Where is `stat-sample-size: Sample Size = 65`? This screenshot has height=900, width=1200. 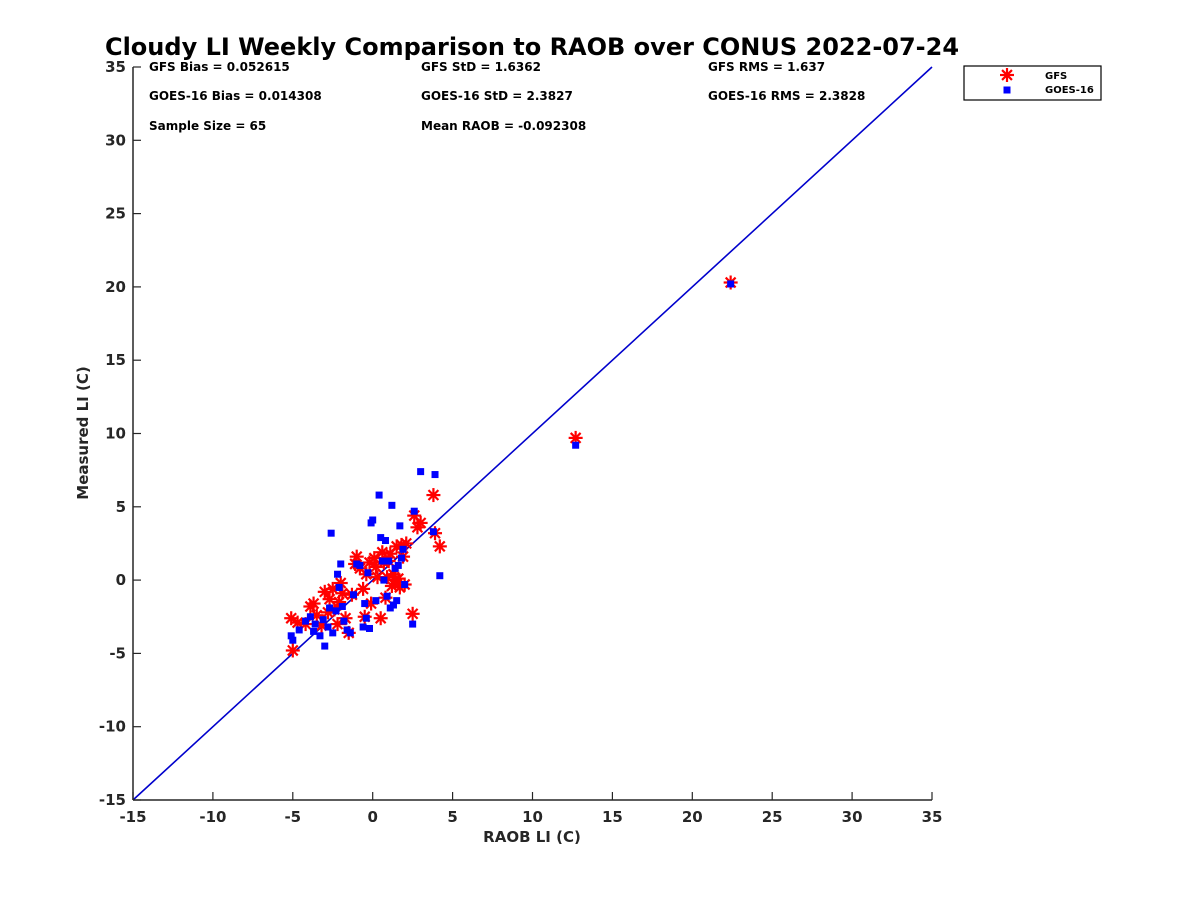 stat-sample-size: Sample Size = 65 is located at coordinates (207, 126).